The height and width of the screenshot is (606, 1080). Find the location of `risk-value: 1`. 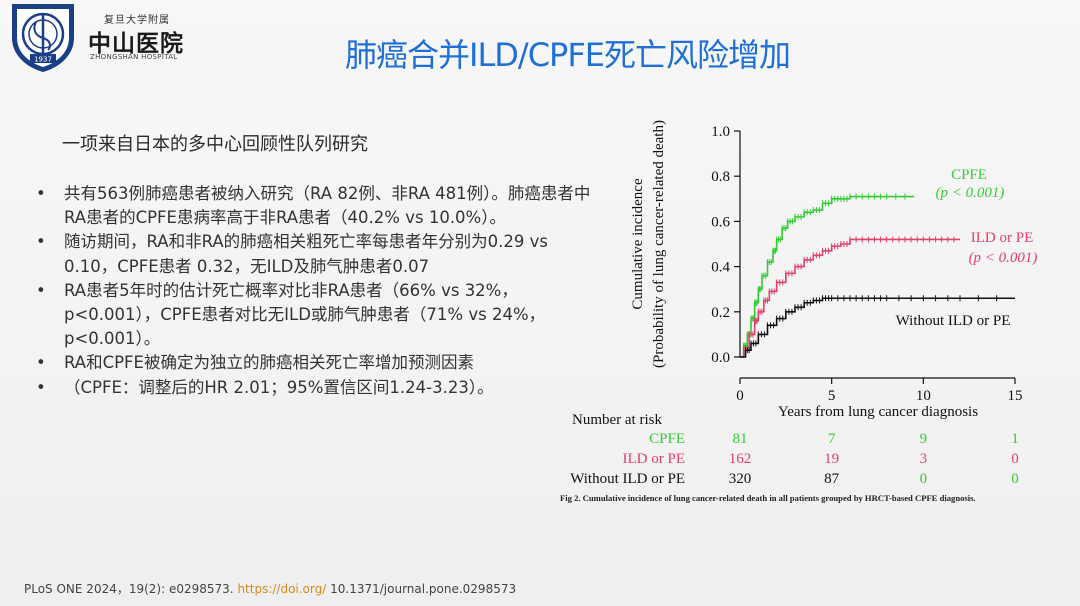

risk-value: 1 is located at coordinates (1015, 439).